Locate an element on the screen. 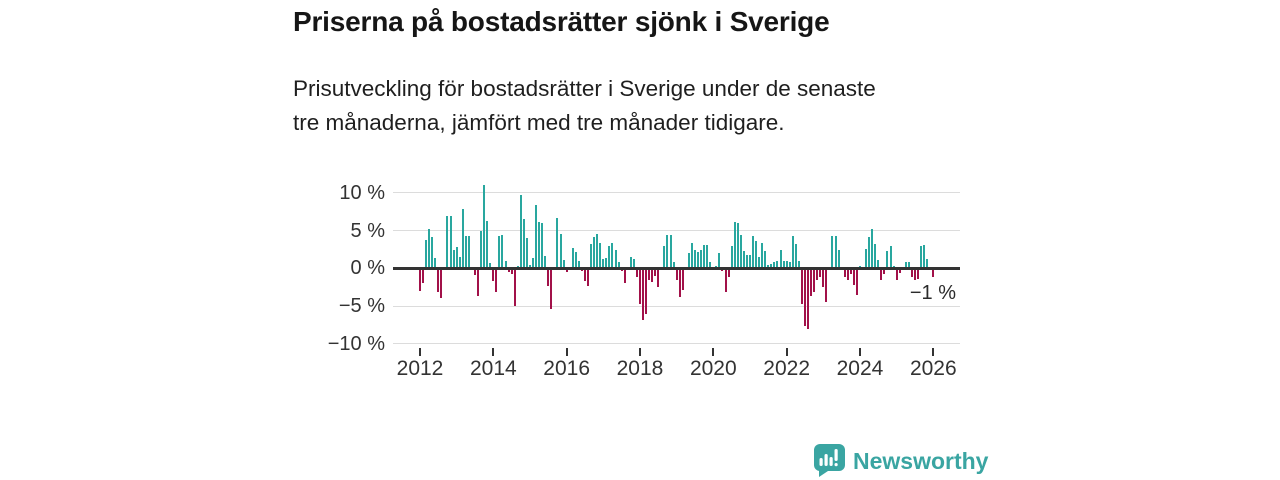 This screenshot has height=480, width=1280. x-axis-label: 2014 is located at coordinates (493, 368).